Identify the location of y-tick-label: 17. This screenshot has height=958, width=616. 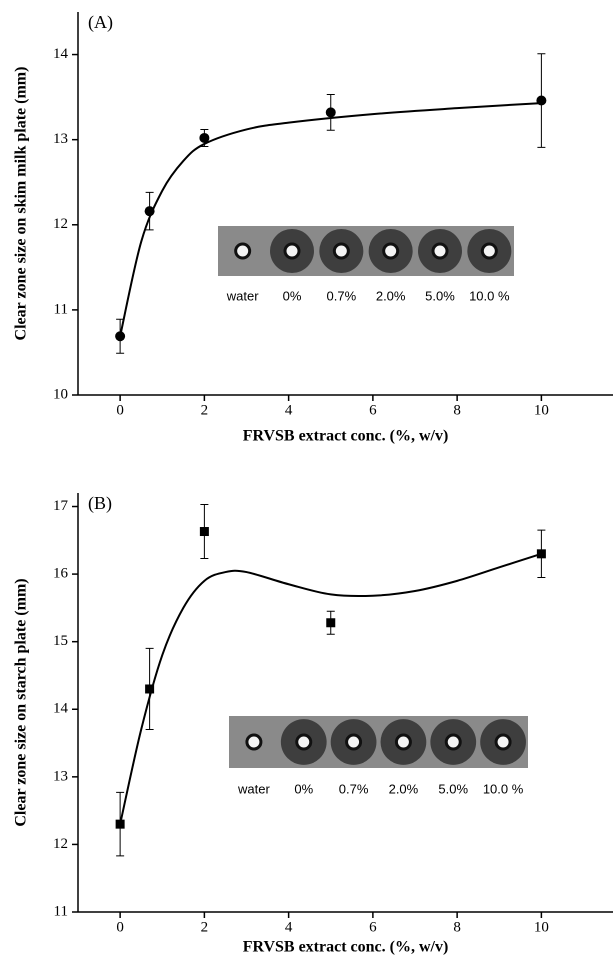
(61, 506).